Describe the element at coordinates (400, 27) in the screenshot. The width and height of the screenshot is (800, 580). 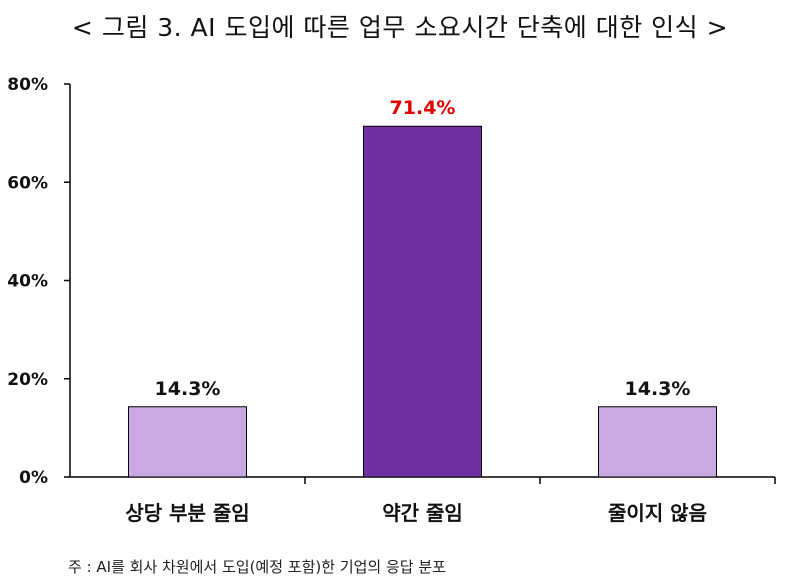
I see `chart-title: < 그림 3. AI 도입에 따른 업무 소요시간 단축에 대한 인식 >` at that location.